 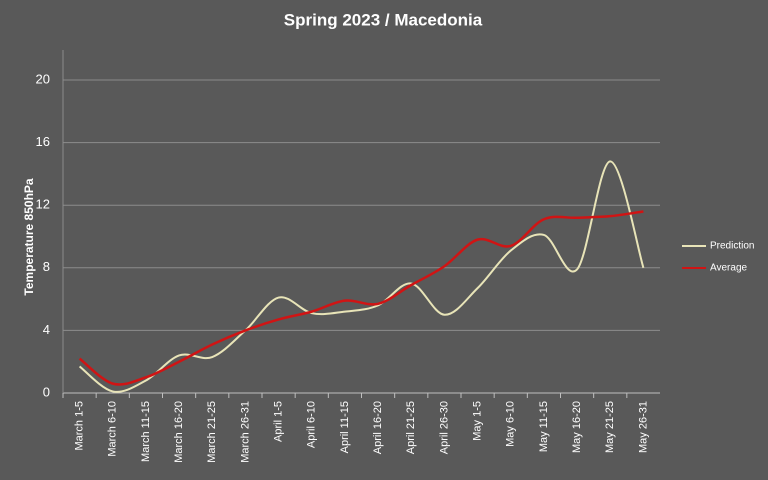 What do you see at coordinates (544, 426) in the screenshot?
I see `x-tick-label: May 11-15` at bounding box center [544, 426].